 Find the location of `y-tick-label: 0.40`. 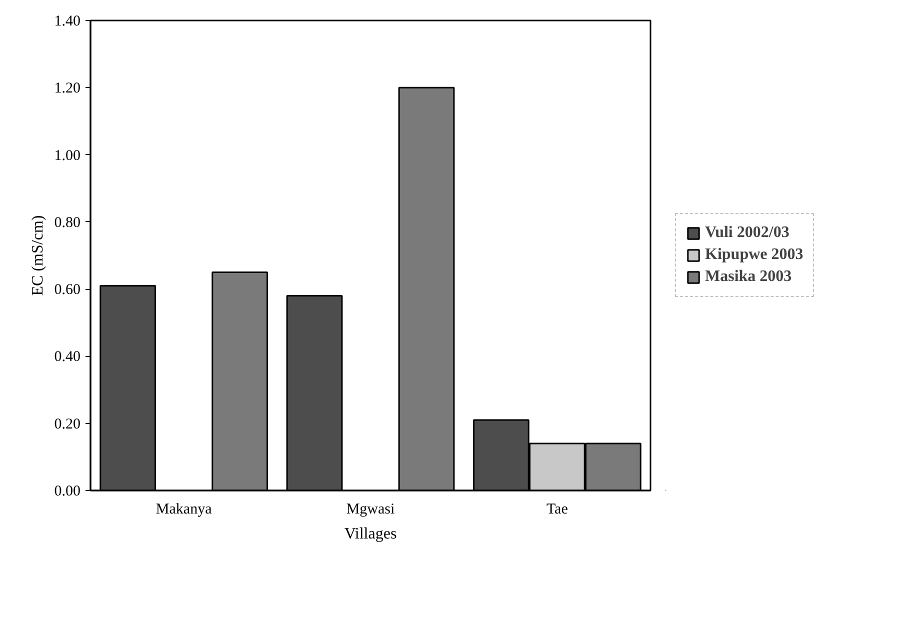

y-tick-label: 0.40 is located at coordinates (67, 357).